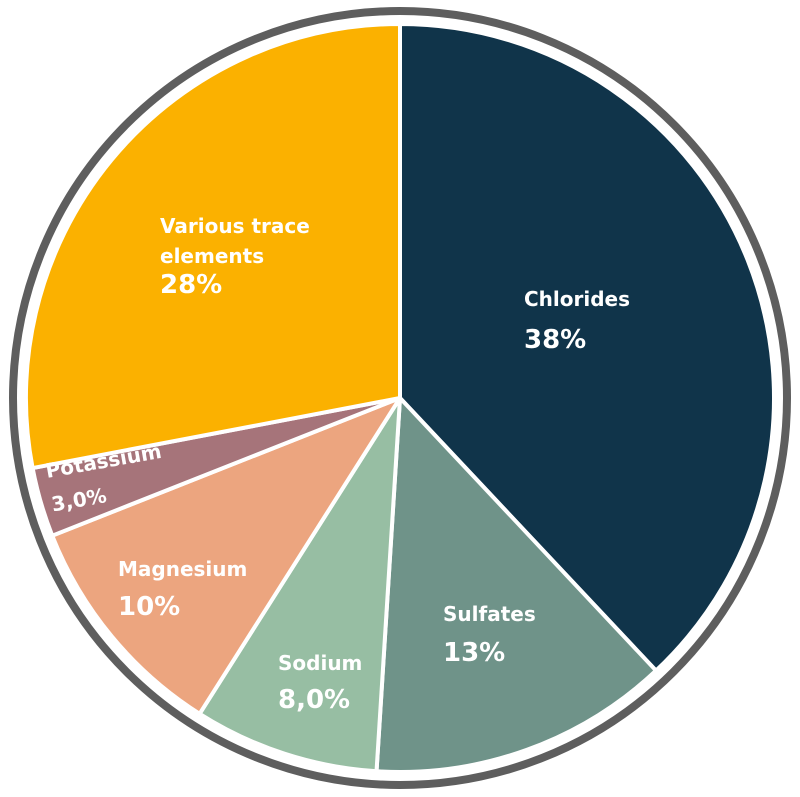  What do you see at coordinates (320, 683) in the screenshot?
I see `label-sodium: Sodium 8,0%` at bounding box center [320, 683].